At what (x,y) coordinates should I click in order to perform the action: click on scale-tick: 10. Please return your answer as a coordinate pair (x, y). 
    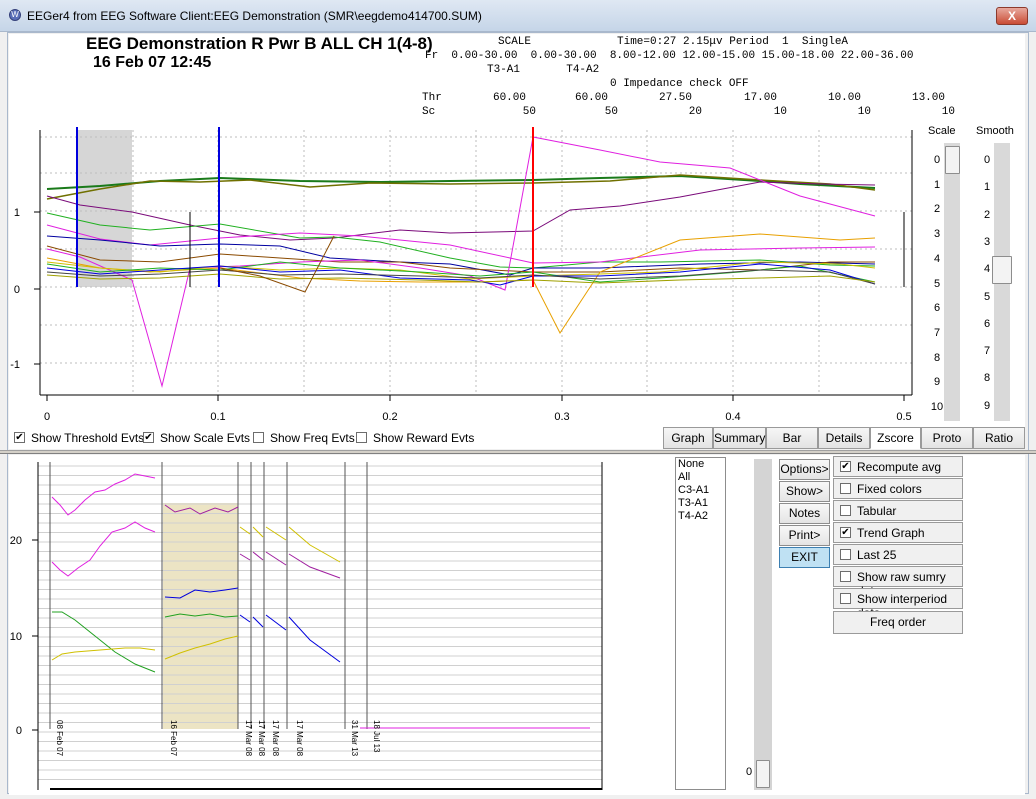
    Looking at the image, I should click on (937, 407).